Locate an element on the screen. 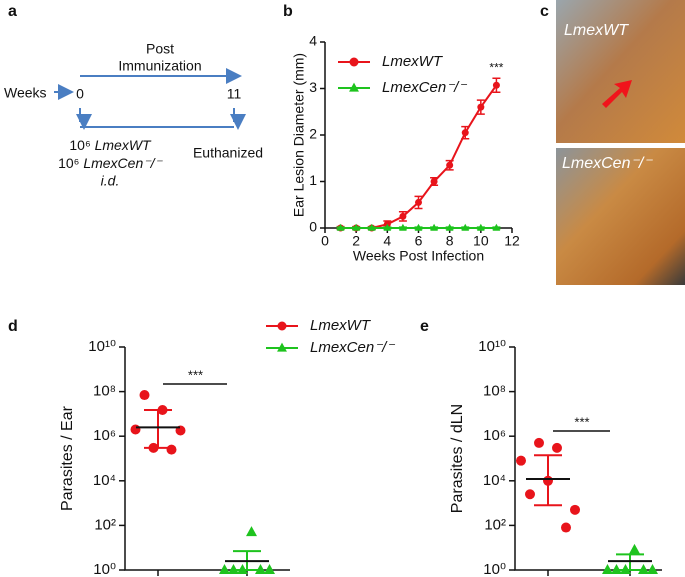 This screenshot has height=577, width=685. phase-label: Post is located at coordinates (160, 49).